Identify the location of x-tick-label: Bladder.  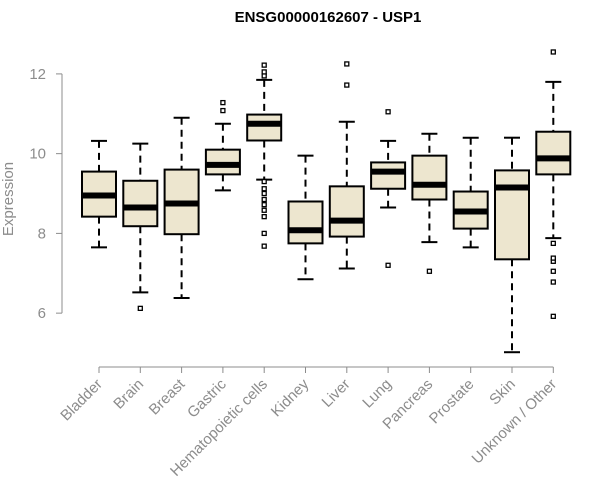
(81, 400).